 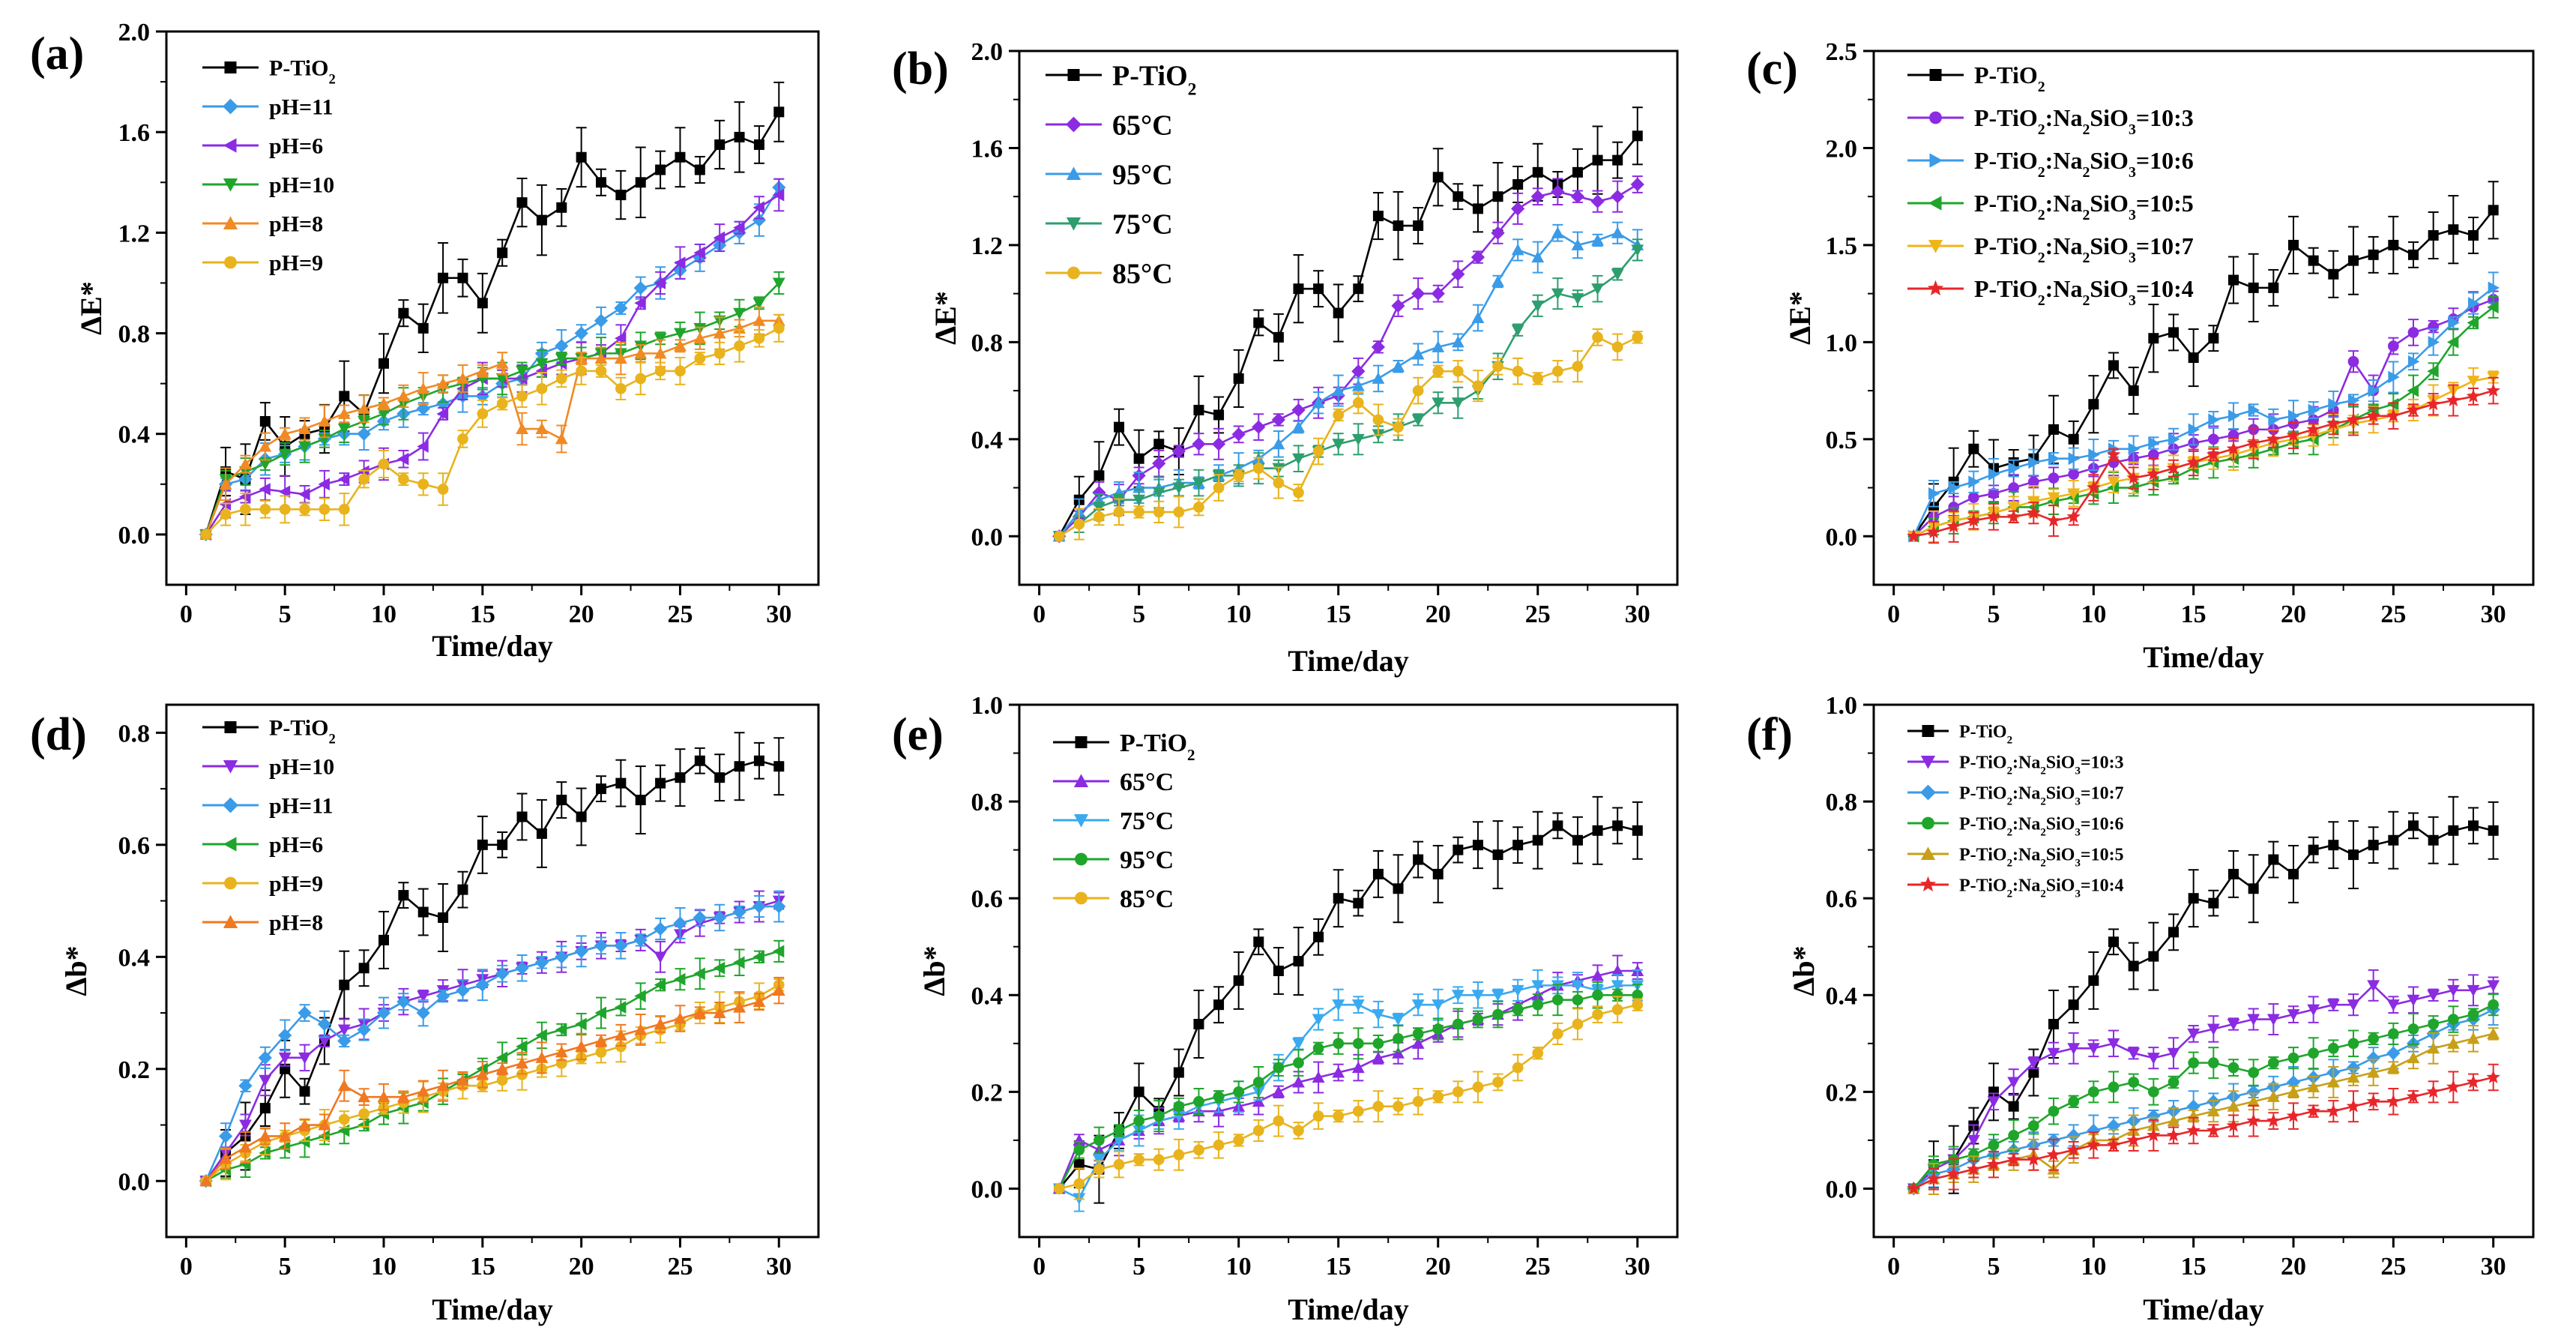 What do you see at coordinates (1772, 68) in the screenshot?
I see `panel-label: (c)` at bounding box center [1772, 68].